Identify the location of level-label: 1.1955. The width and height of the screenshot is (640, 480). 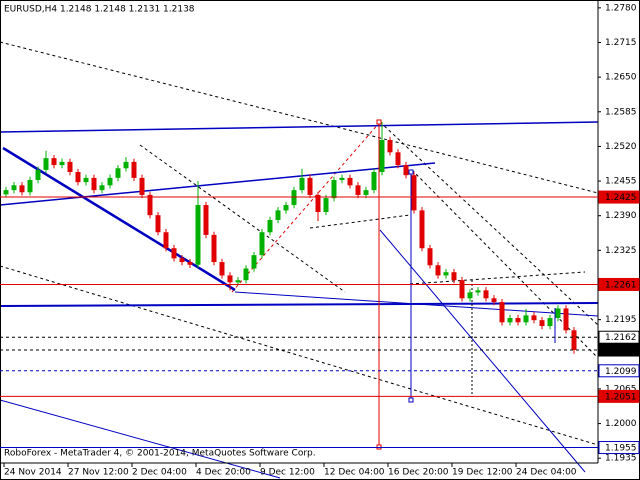
(621, 449).